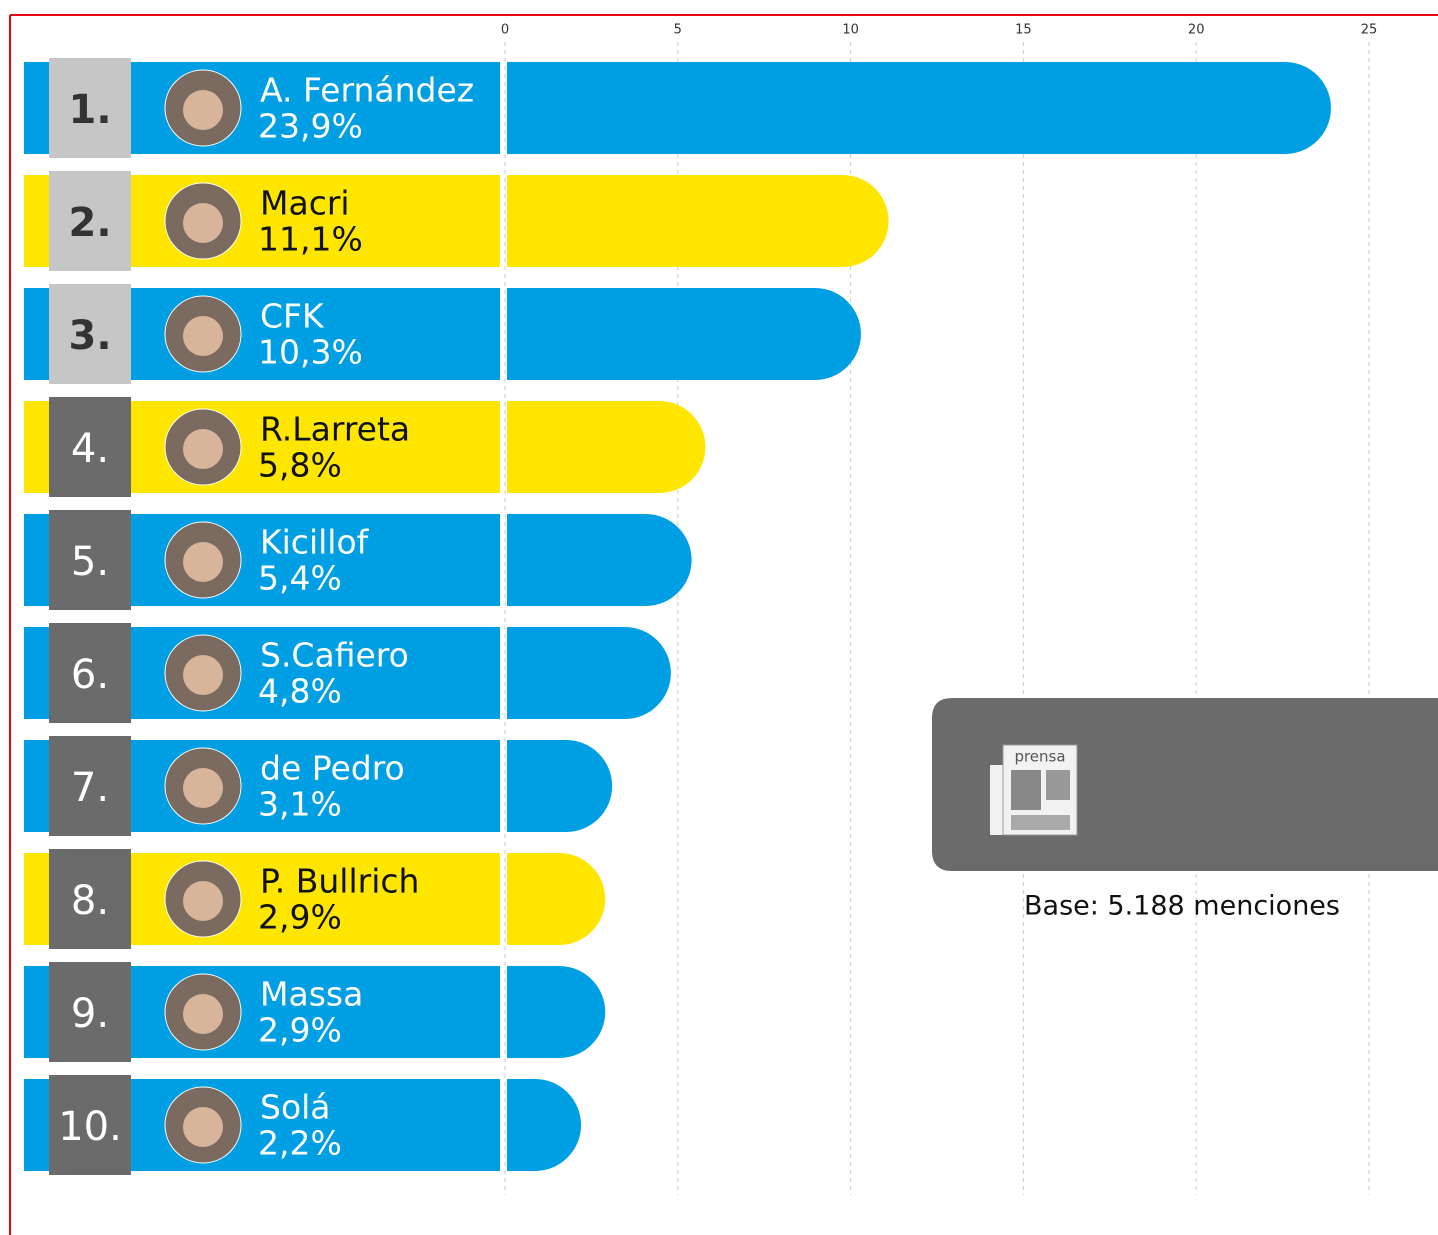 The width and height of the screenshot is (1438, 1235). I want to click on rank-label: 7., so click(90, 788).